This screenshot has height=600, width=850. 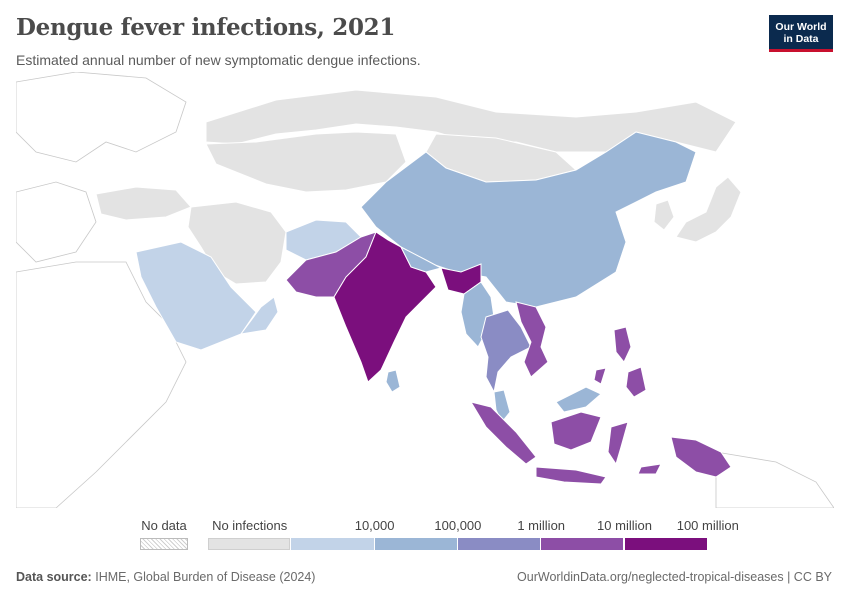 What do you see at coordinates (205, 577) in the screenshot?
I see `source-text: IHME, Global Burden of Disease (2024)` at bounding box center [205, 577].